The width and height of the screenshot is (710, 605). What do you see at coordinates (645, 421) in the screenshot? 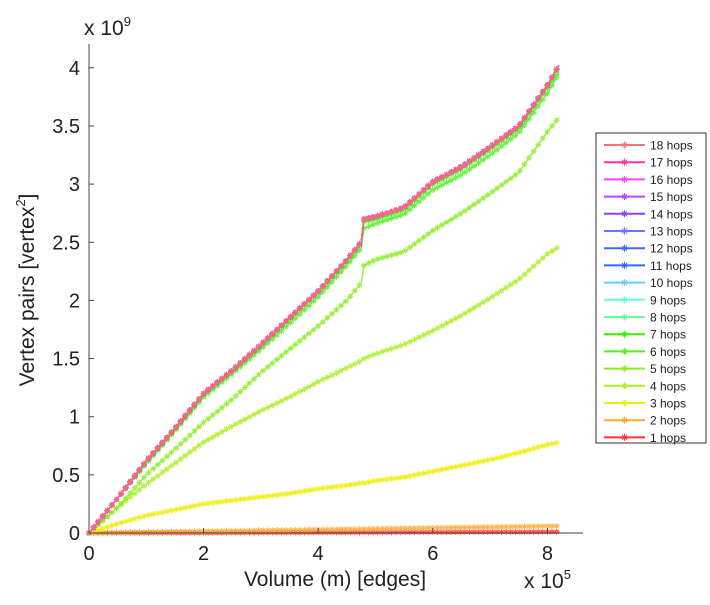
I see `legend-item: 2 hops` at bounding box center [645, 421].